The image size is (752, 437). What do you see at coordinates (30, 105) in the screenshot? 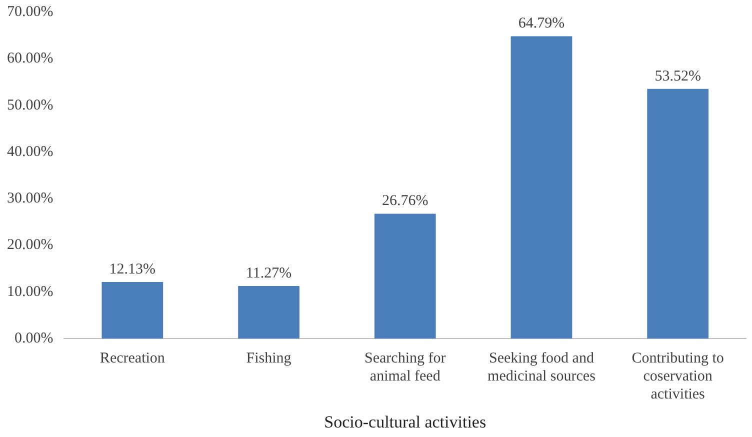
I see `y-tick-label: 50.00%` at bounding box center [30, 105].